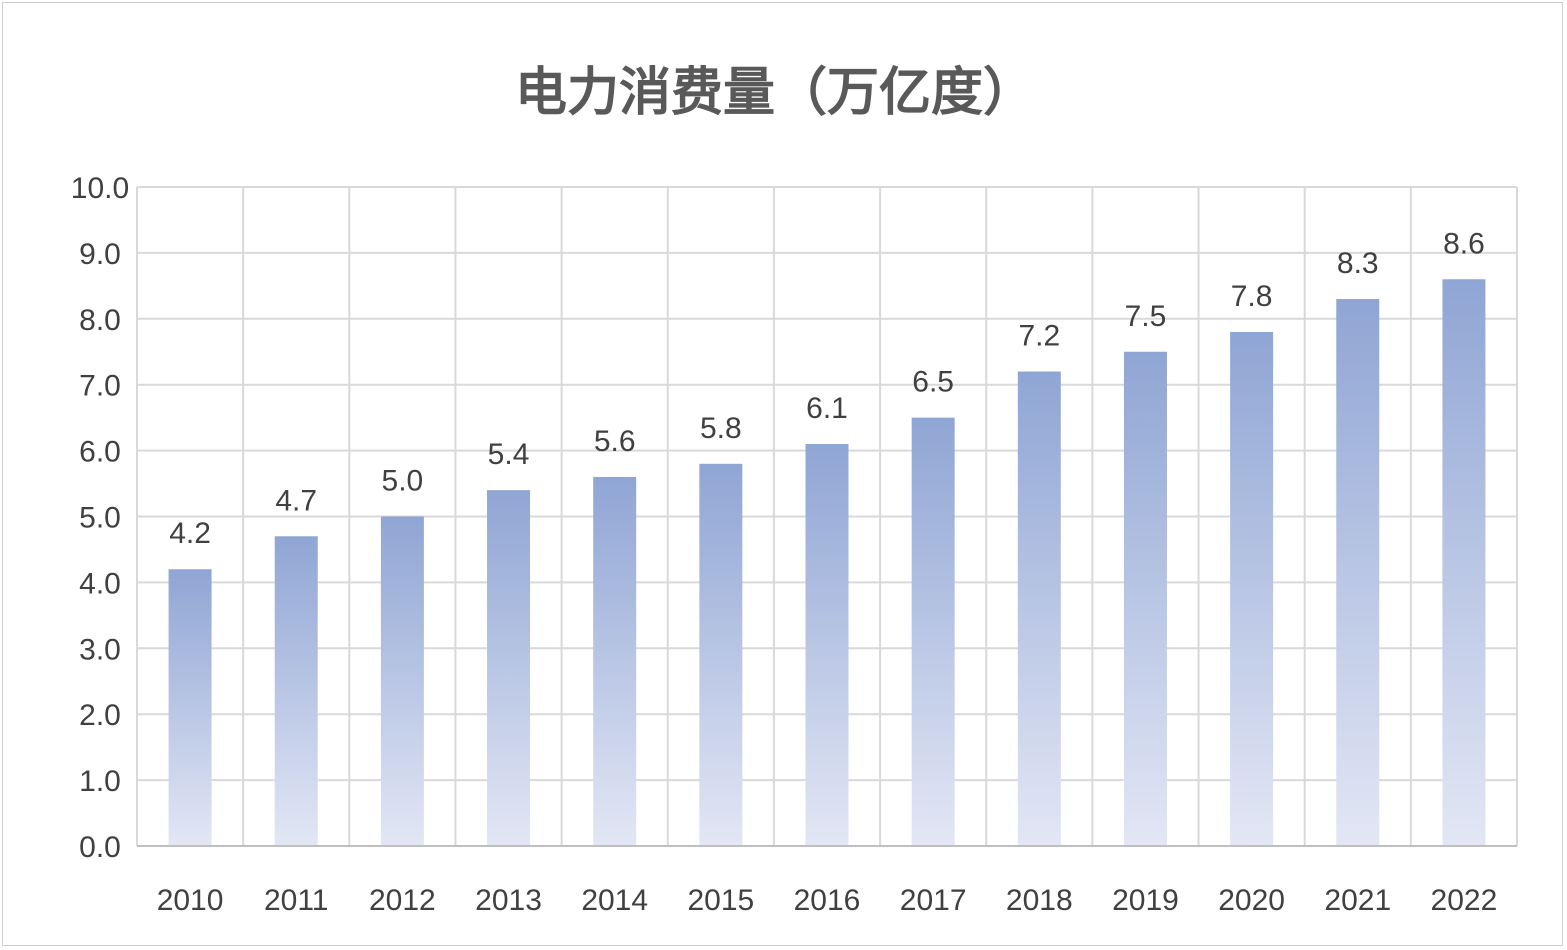 This screenshot has height=950, width=1567. Describe the element at coordinates (100, 781) in the screenshot. I see `y-tick-label: 1.0` at that location.